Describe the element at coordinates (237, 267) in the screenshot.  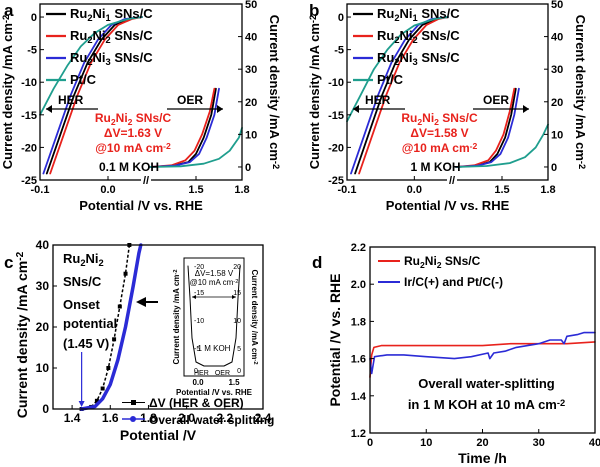
I see `inset-y-right-tick-label-4: 20` at that location.